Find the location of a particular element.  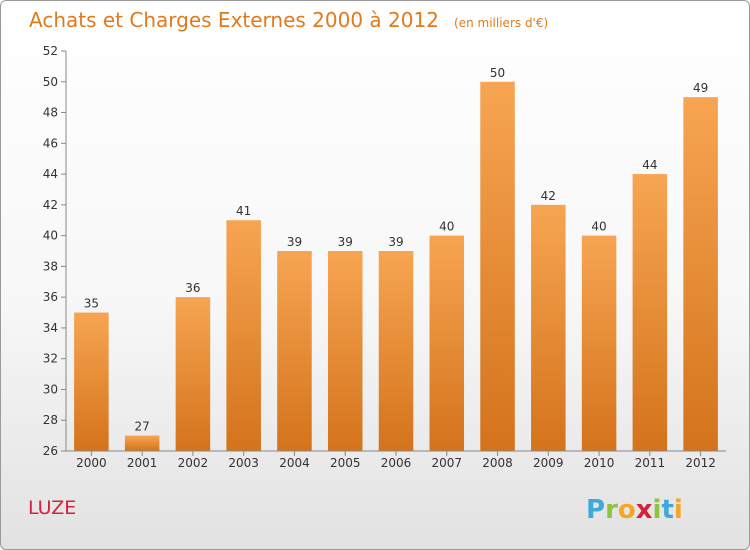

y-tick-label: 30 is located at coordinates (50, 389).